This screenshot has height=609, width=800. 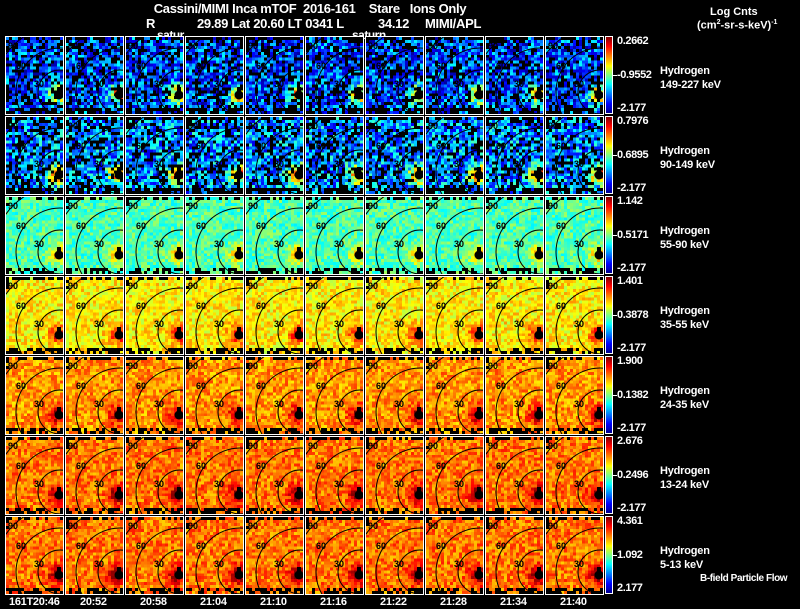 What do you see at coordinates (153, 602) in the screenshot?
I see `time-tick-label: 20:58` at bounding box center [153, 602].